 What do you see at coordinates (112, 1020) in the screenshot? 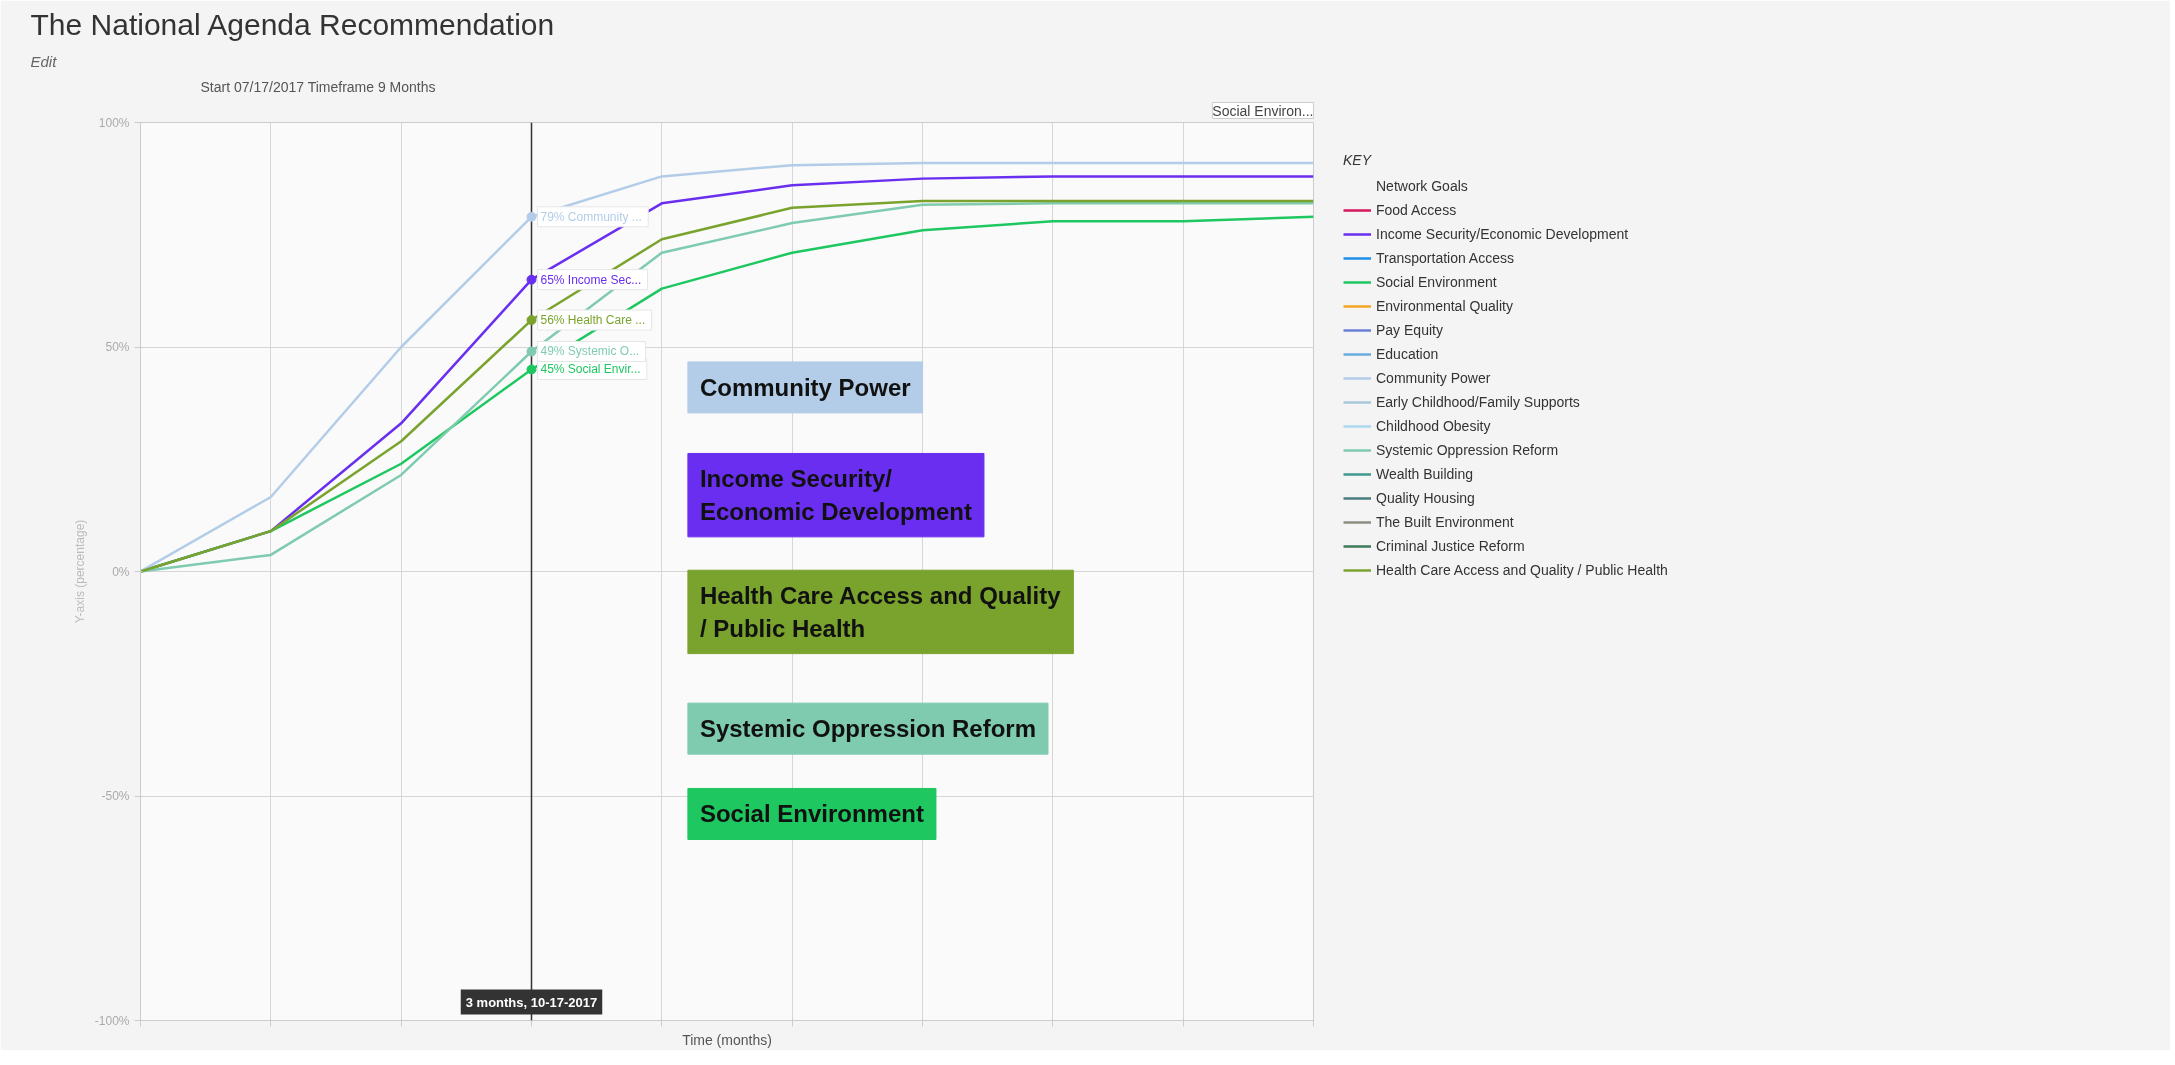
I see `y-tick-label: -100%` at bounding box center [112, 1020].